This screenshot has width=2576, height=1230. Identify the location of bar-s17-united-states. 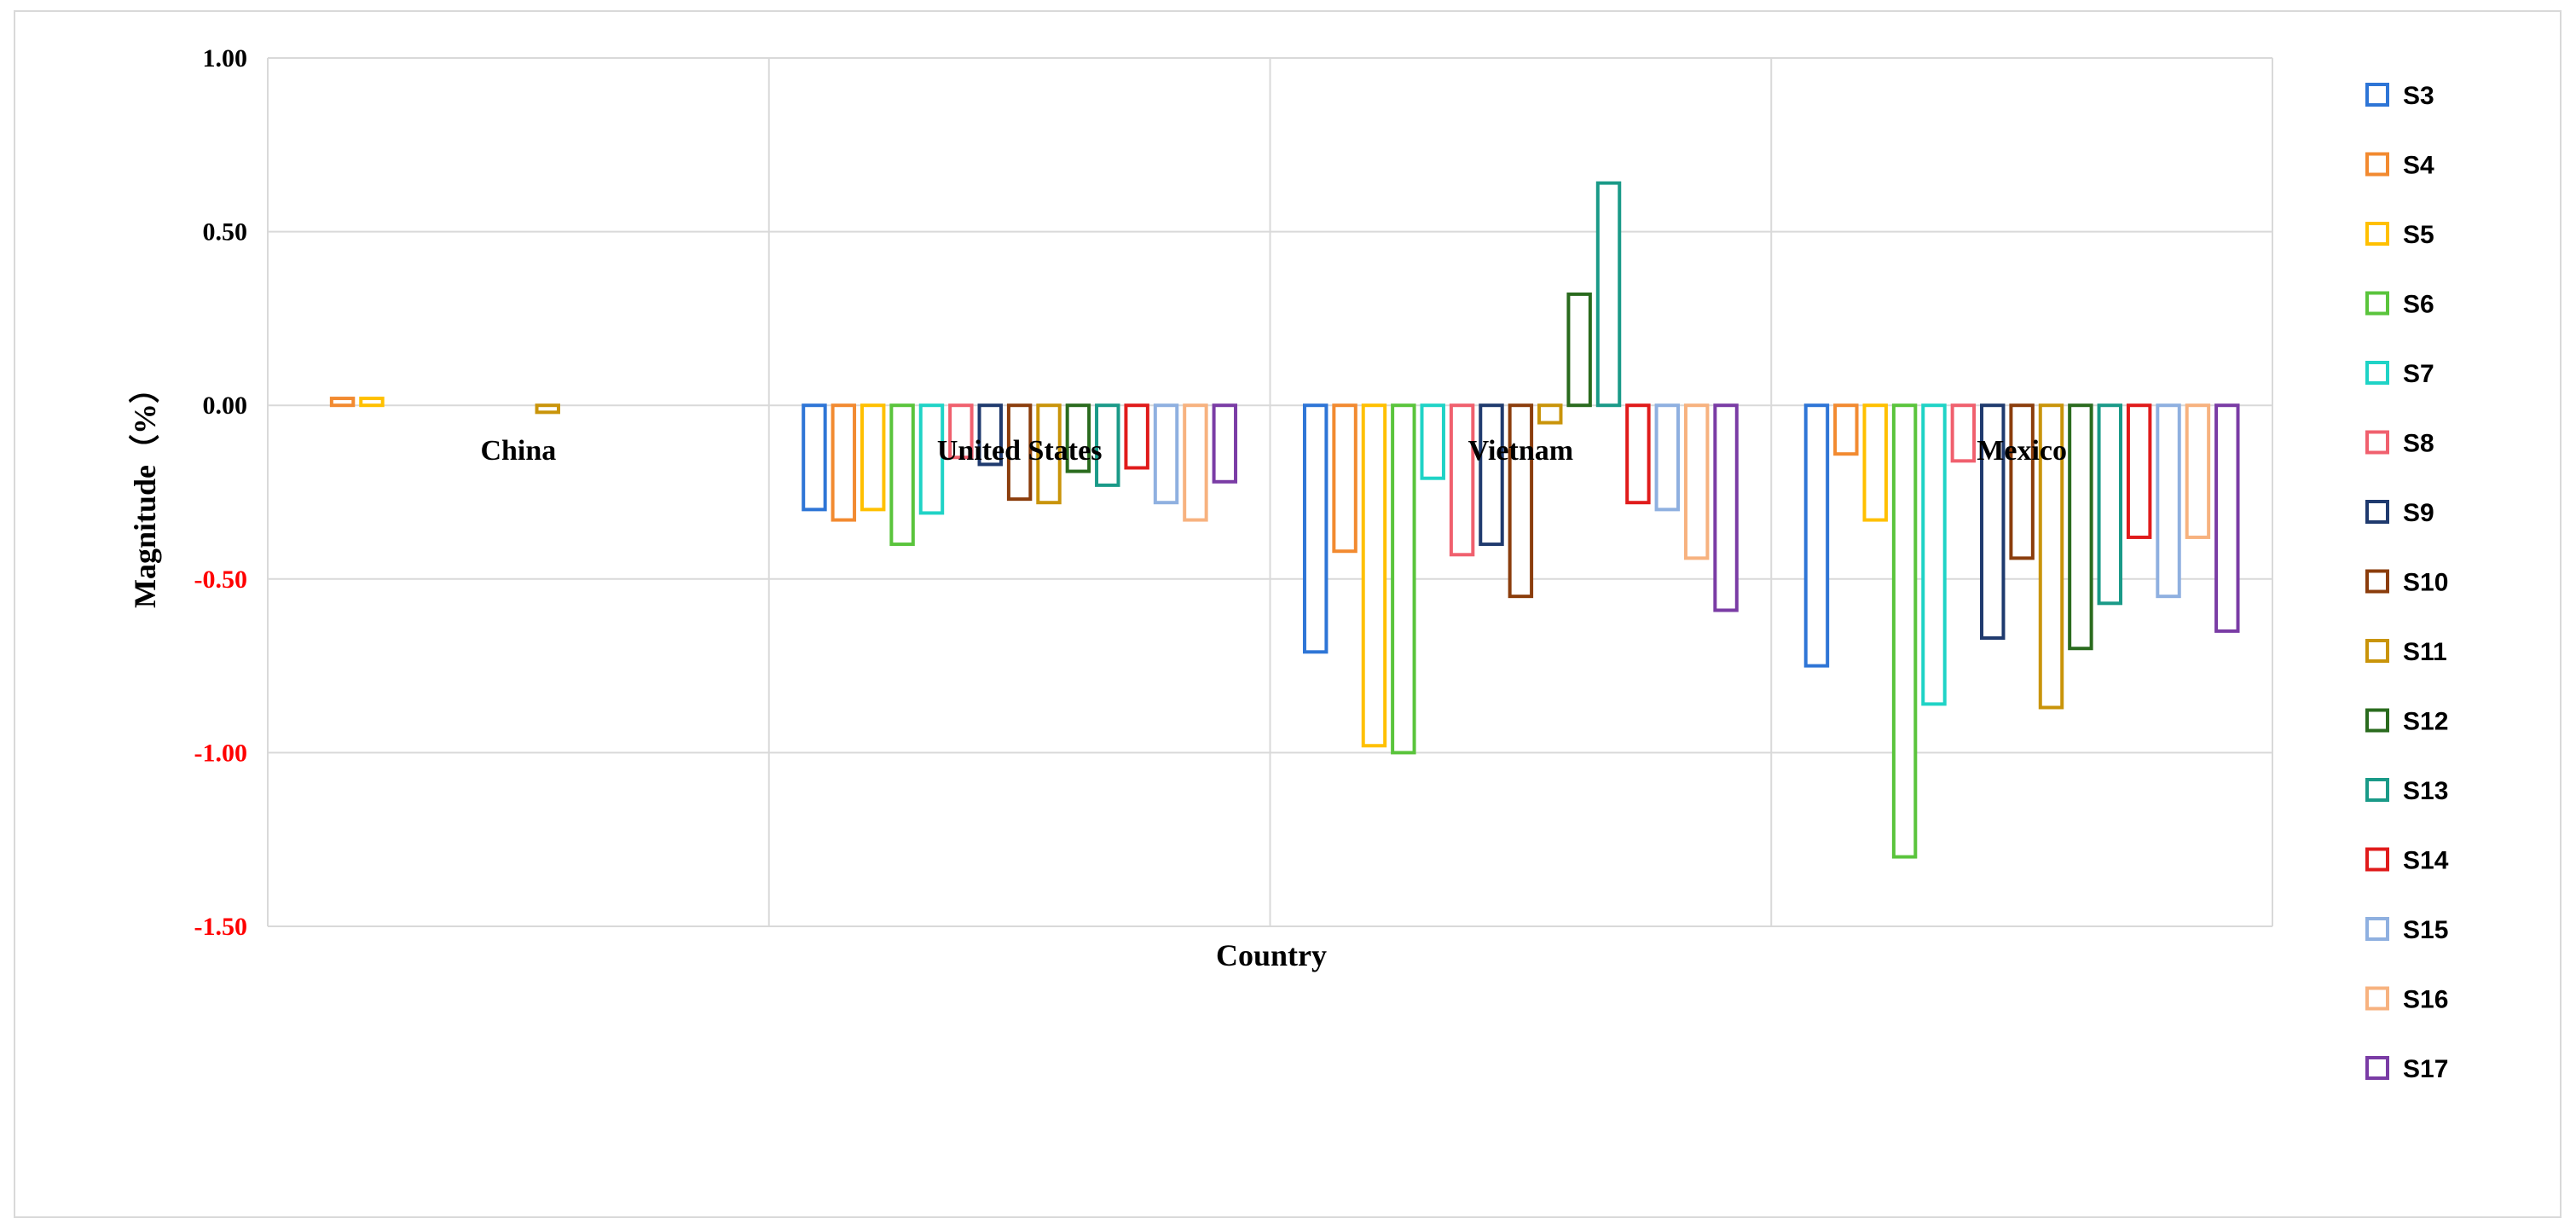
(1225, 443).